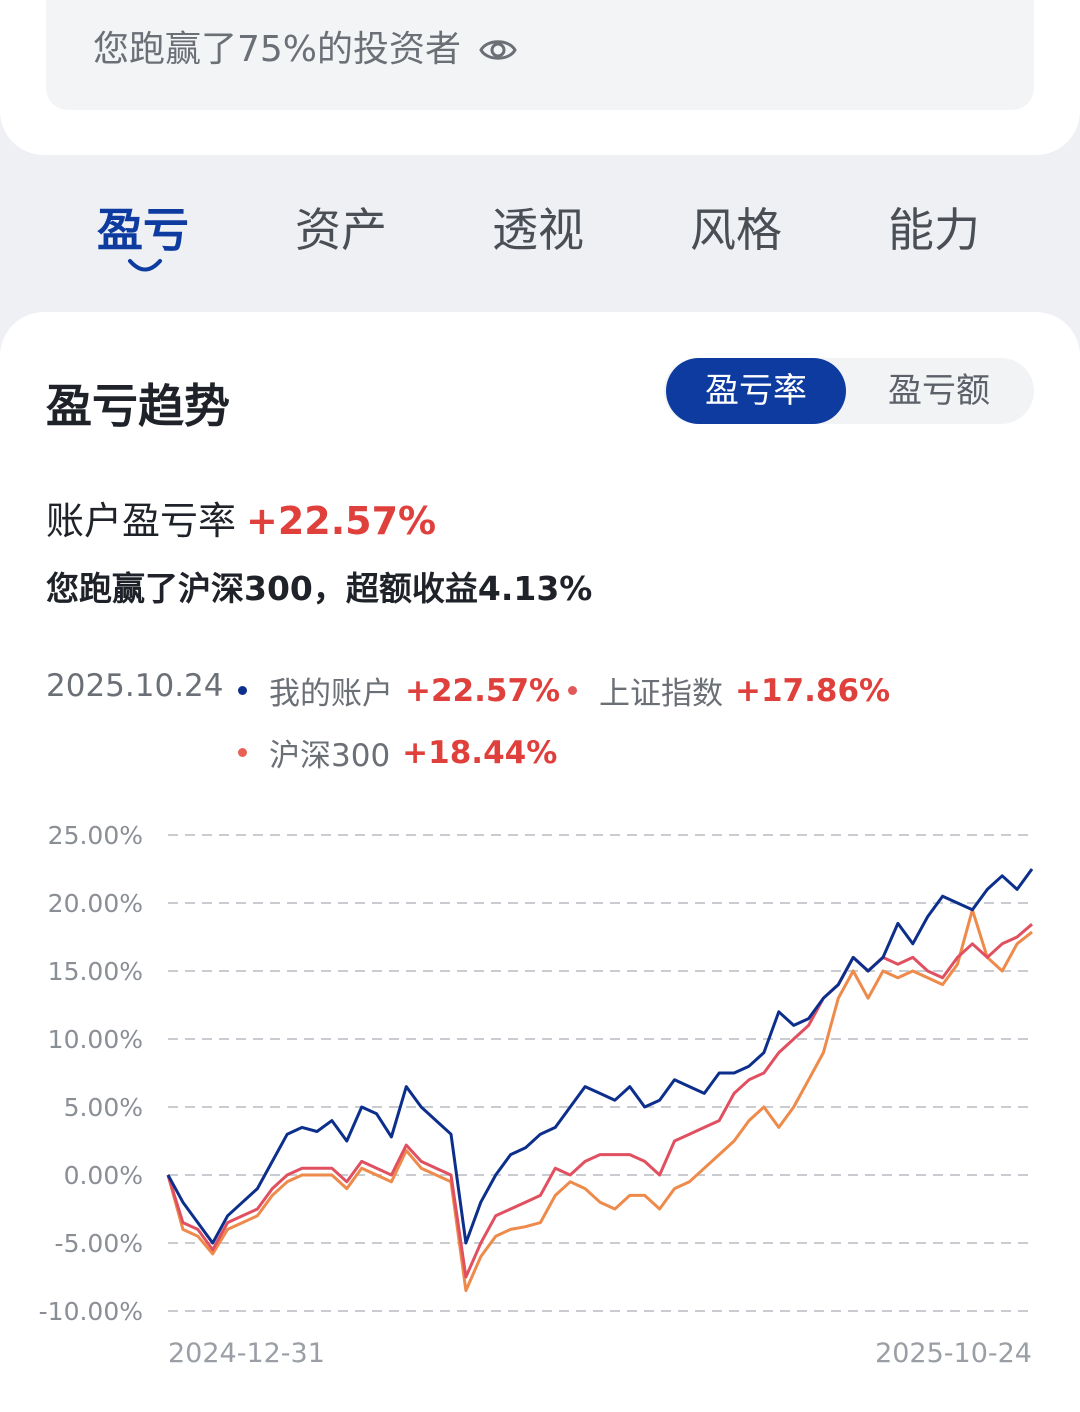  What do you see at coordinates (399, 690) in the screenshot?
I see `legend-item-account: 我的账户 +22.57%` at bounding box center [399, 690].